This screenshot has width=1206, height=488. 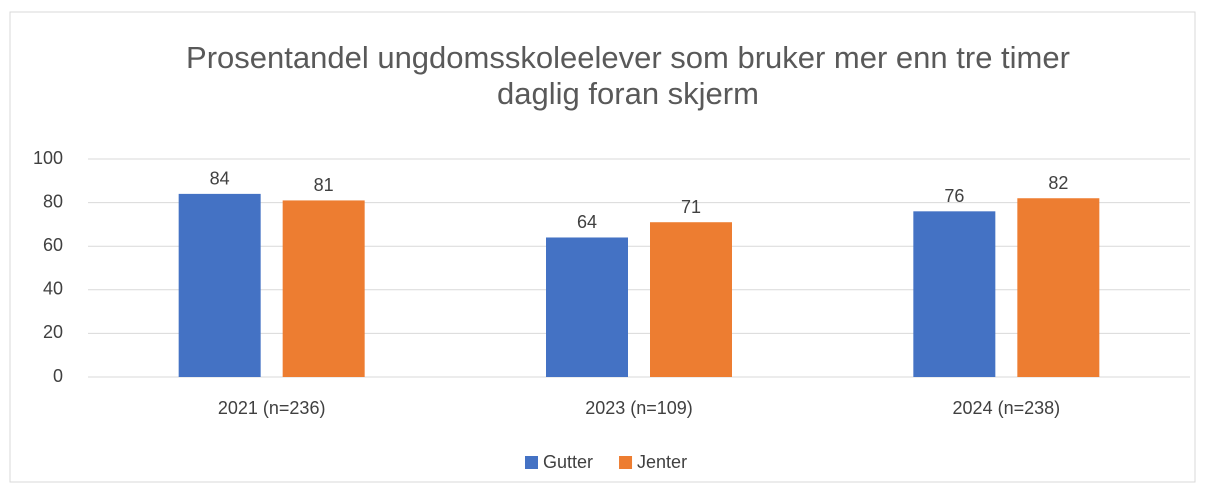 What do you see at coordinates (220, 179) in the screenshot?
I see `data-label: 84` at bounding box center [220, 179].